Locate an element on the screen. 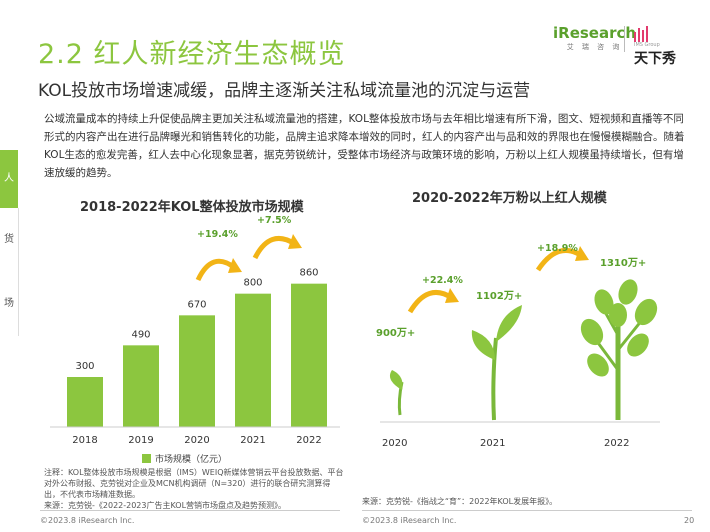 Image resolution: width=710 pixels, height=532 pixels. x-tick-2020: 2020 is located at coordinates (196, 440).